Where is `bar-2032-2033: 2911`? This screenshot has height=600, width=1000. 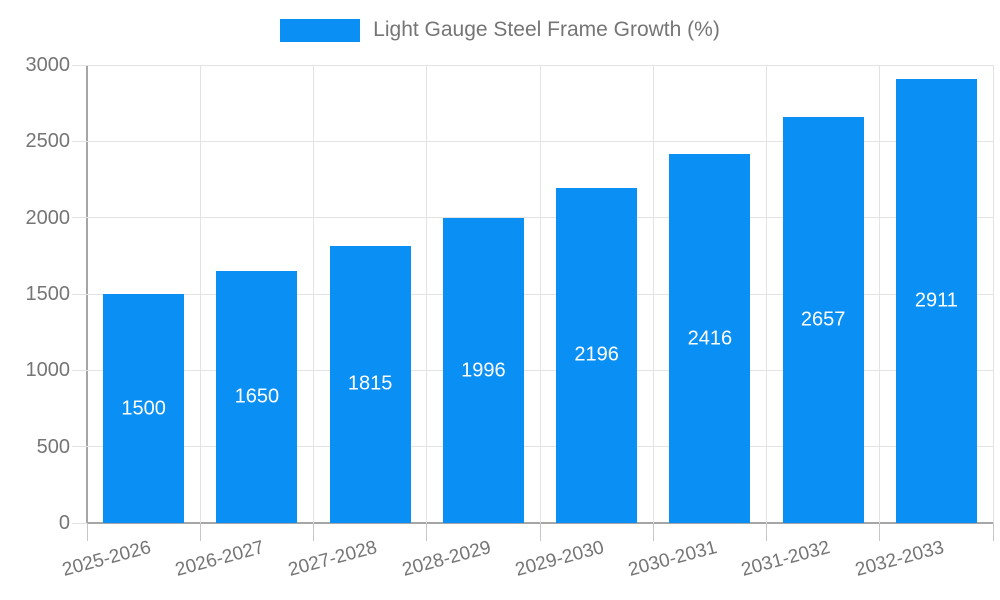
bar-2032-2033: 2911 is located at coordinates (936, 300).